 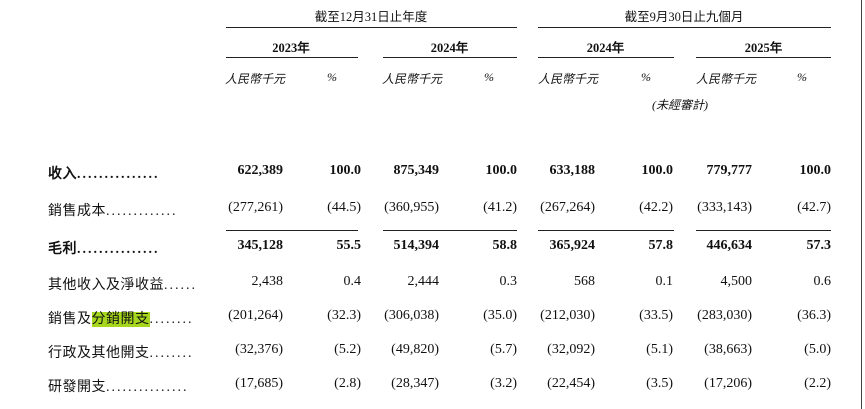 I want to click on cell-amount: (38,663), so click(x=728, y=349).